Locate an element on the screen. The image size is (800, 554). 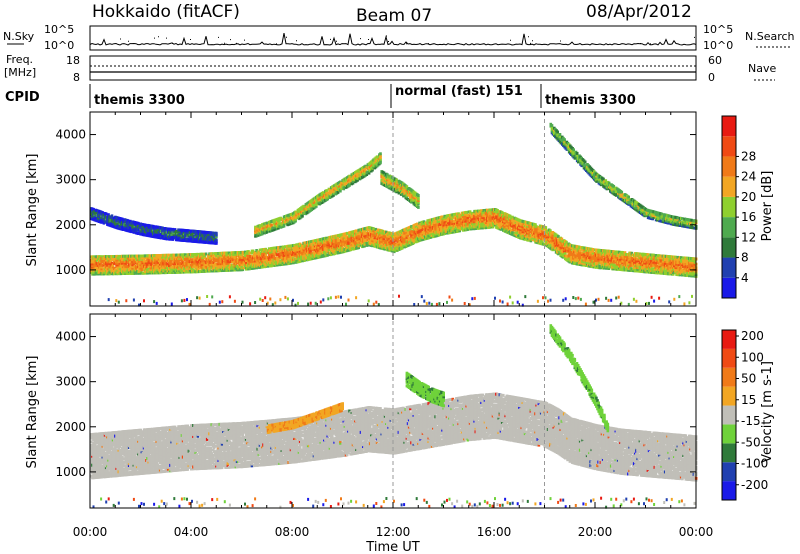
cpid-segment-3: themis 3300 is located at coordinates (590, 100).